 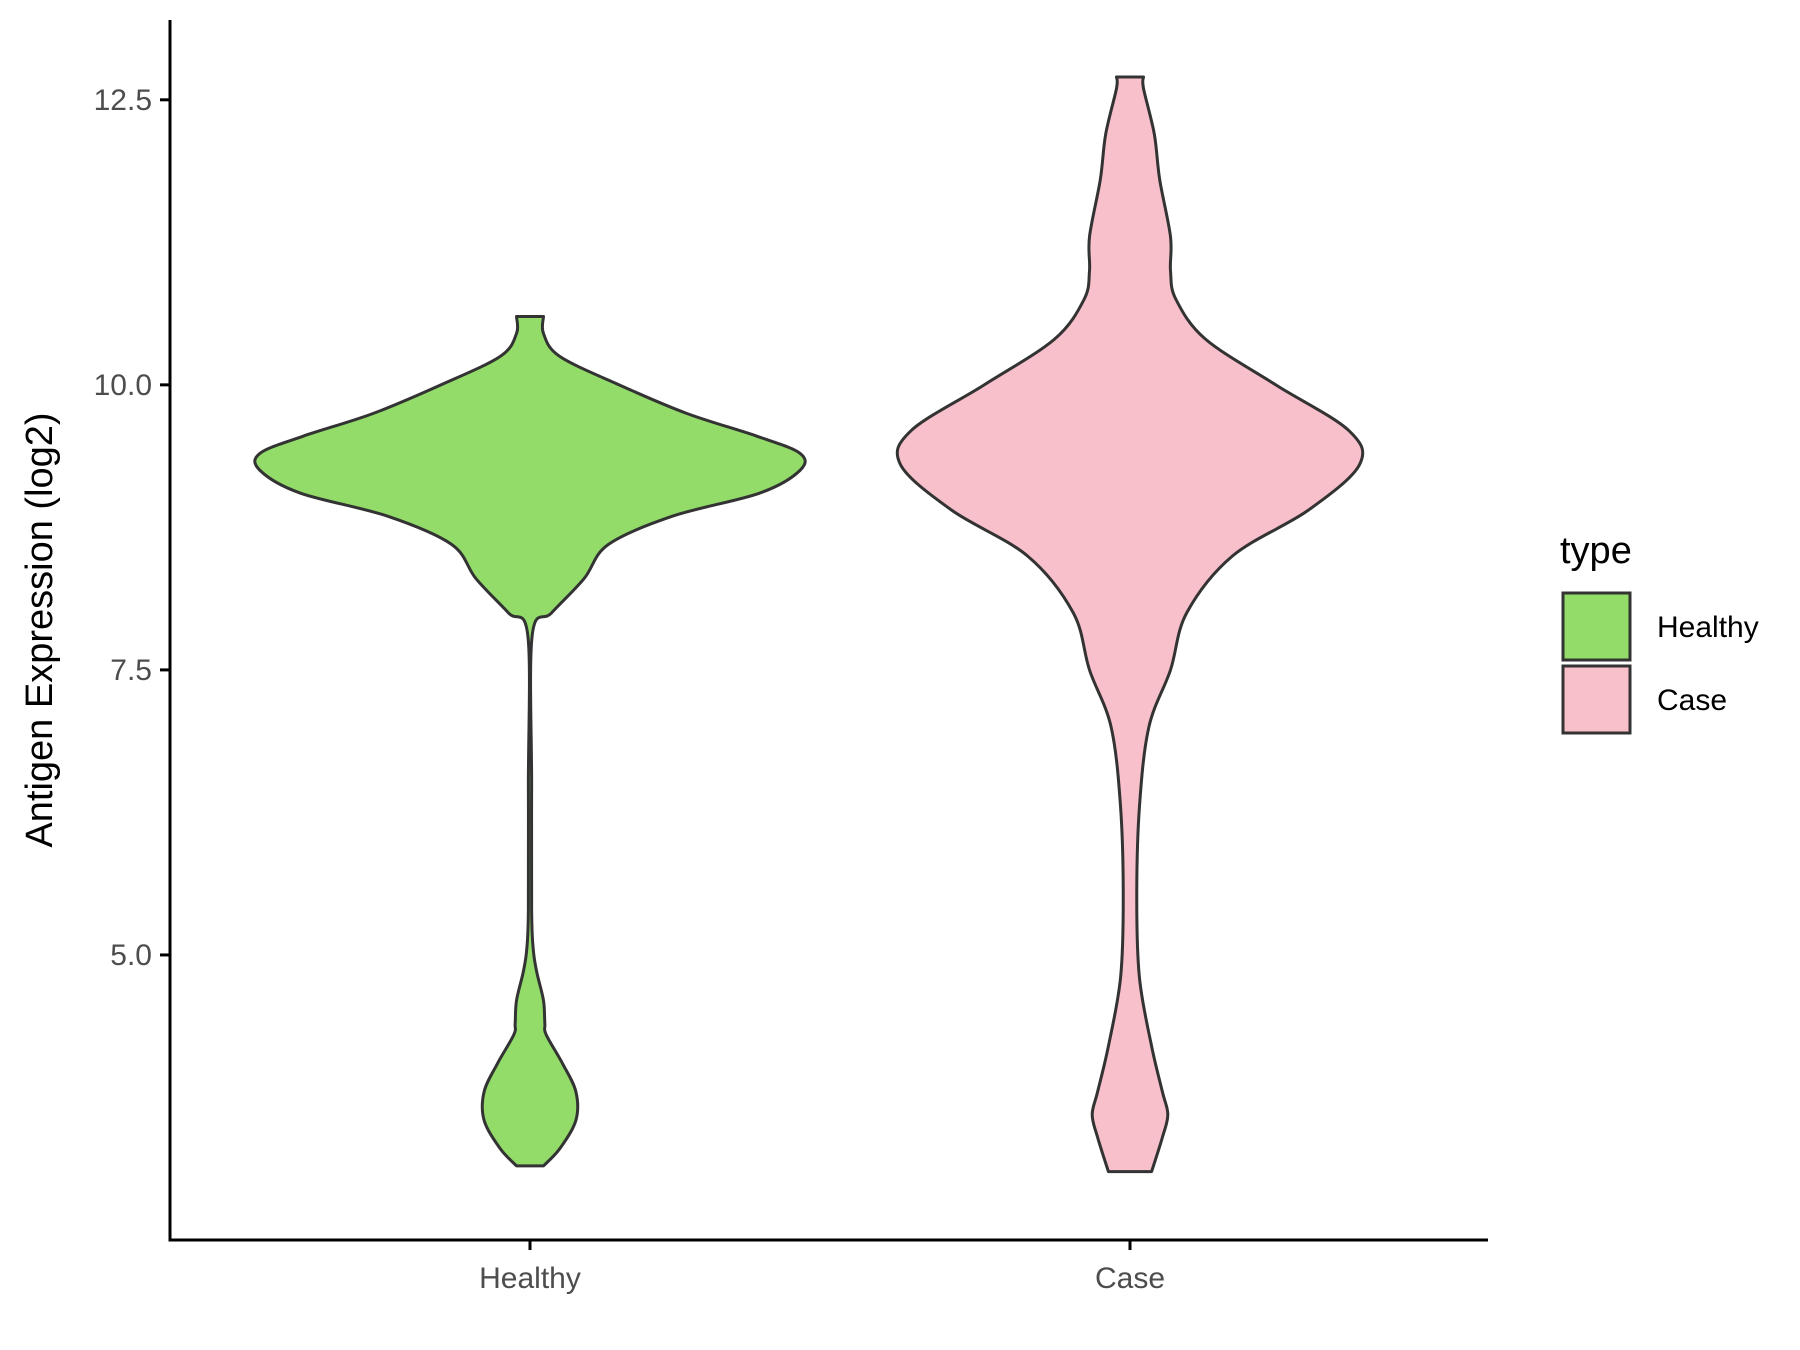 I want to click on legend: type Healthy Case, so click(x=1659, y=632).